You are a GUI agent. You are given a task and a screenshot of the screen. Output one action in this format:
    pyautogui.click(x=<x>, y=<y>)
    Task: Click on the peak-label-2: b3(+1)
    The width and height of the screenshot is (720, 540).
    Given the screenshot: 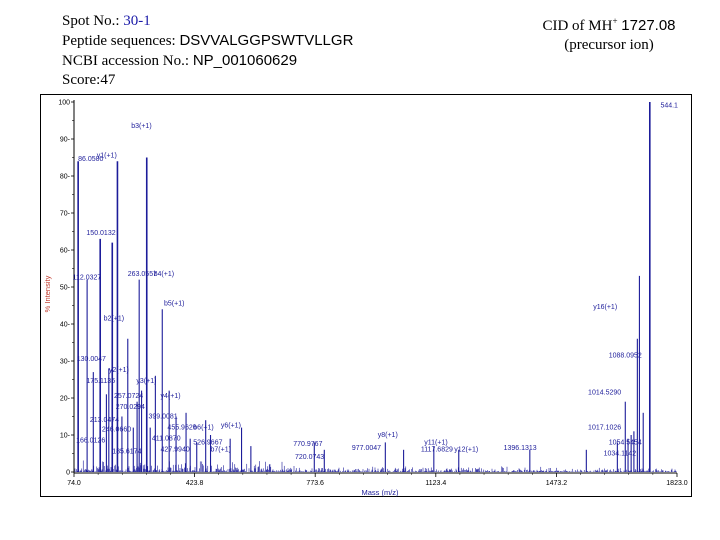 What is the action you would take?
    pyautogui.click(x=141, y=126)
    